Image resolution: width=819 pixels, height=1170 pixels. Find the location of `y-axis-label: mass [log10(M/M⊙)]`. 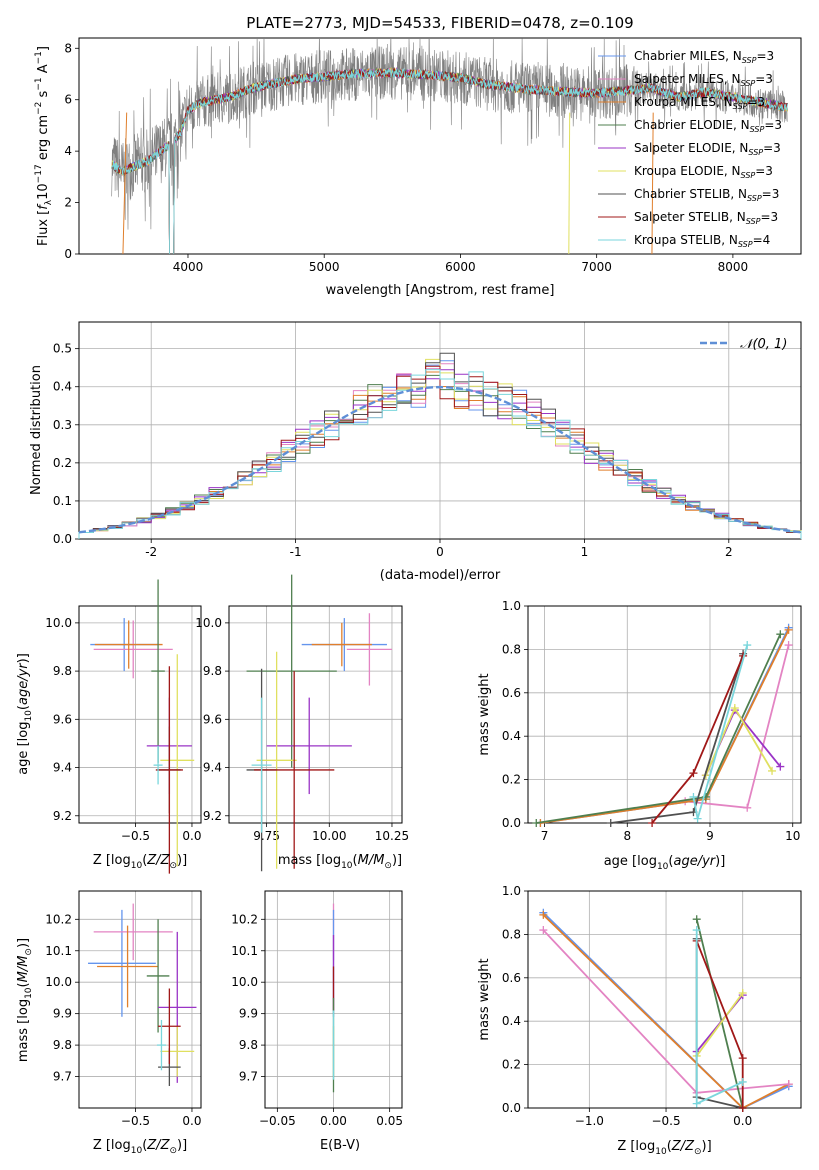

y-axis-label: mass [log10(M/M⊙)] is located at coordinates (25, 1000).